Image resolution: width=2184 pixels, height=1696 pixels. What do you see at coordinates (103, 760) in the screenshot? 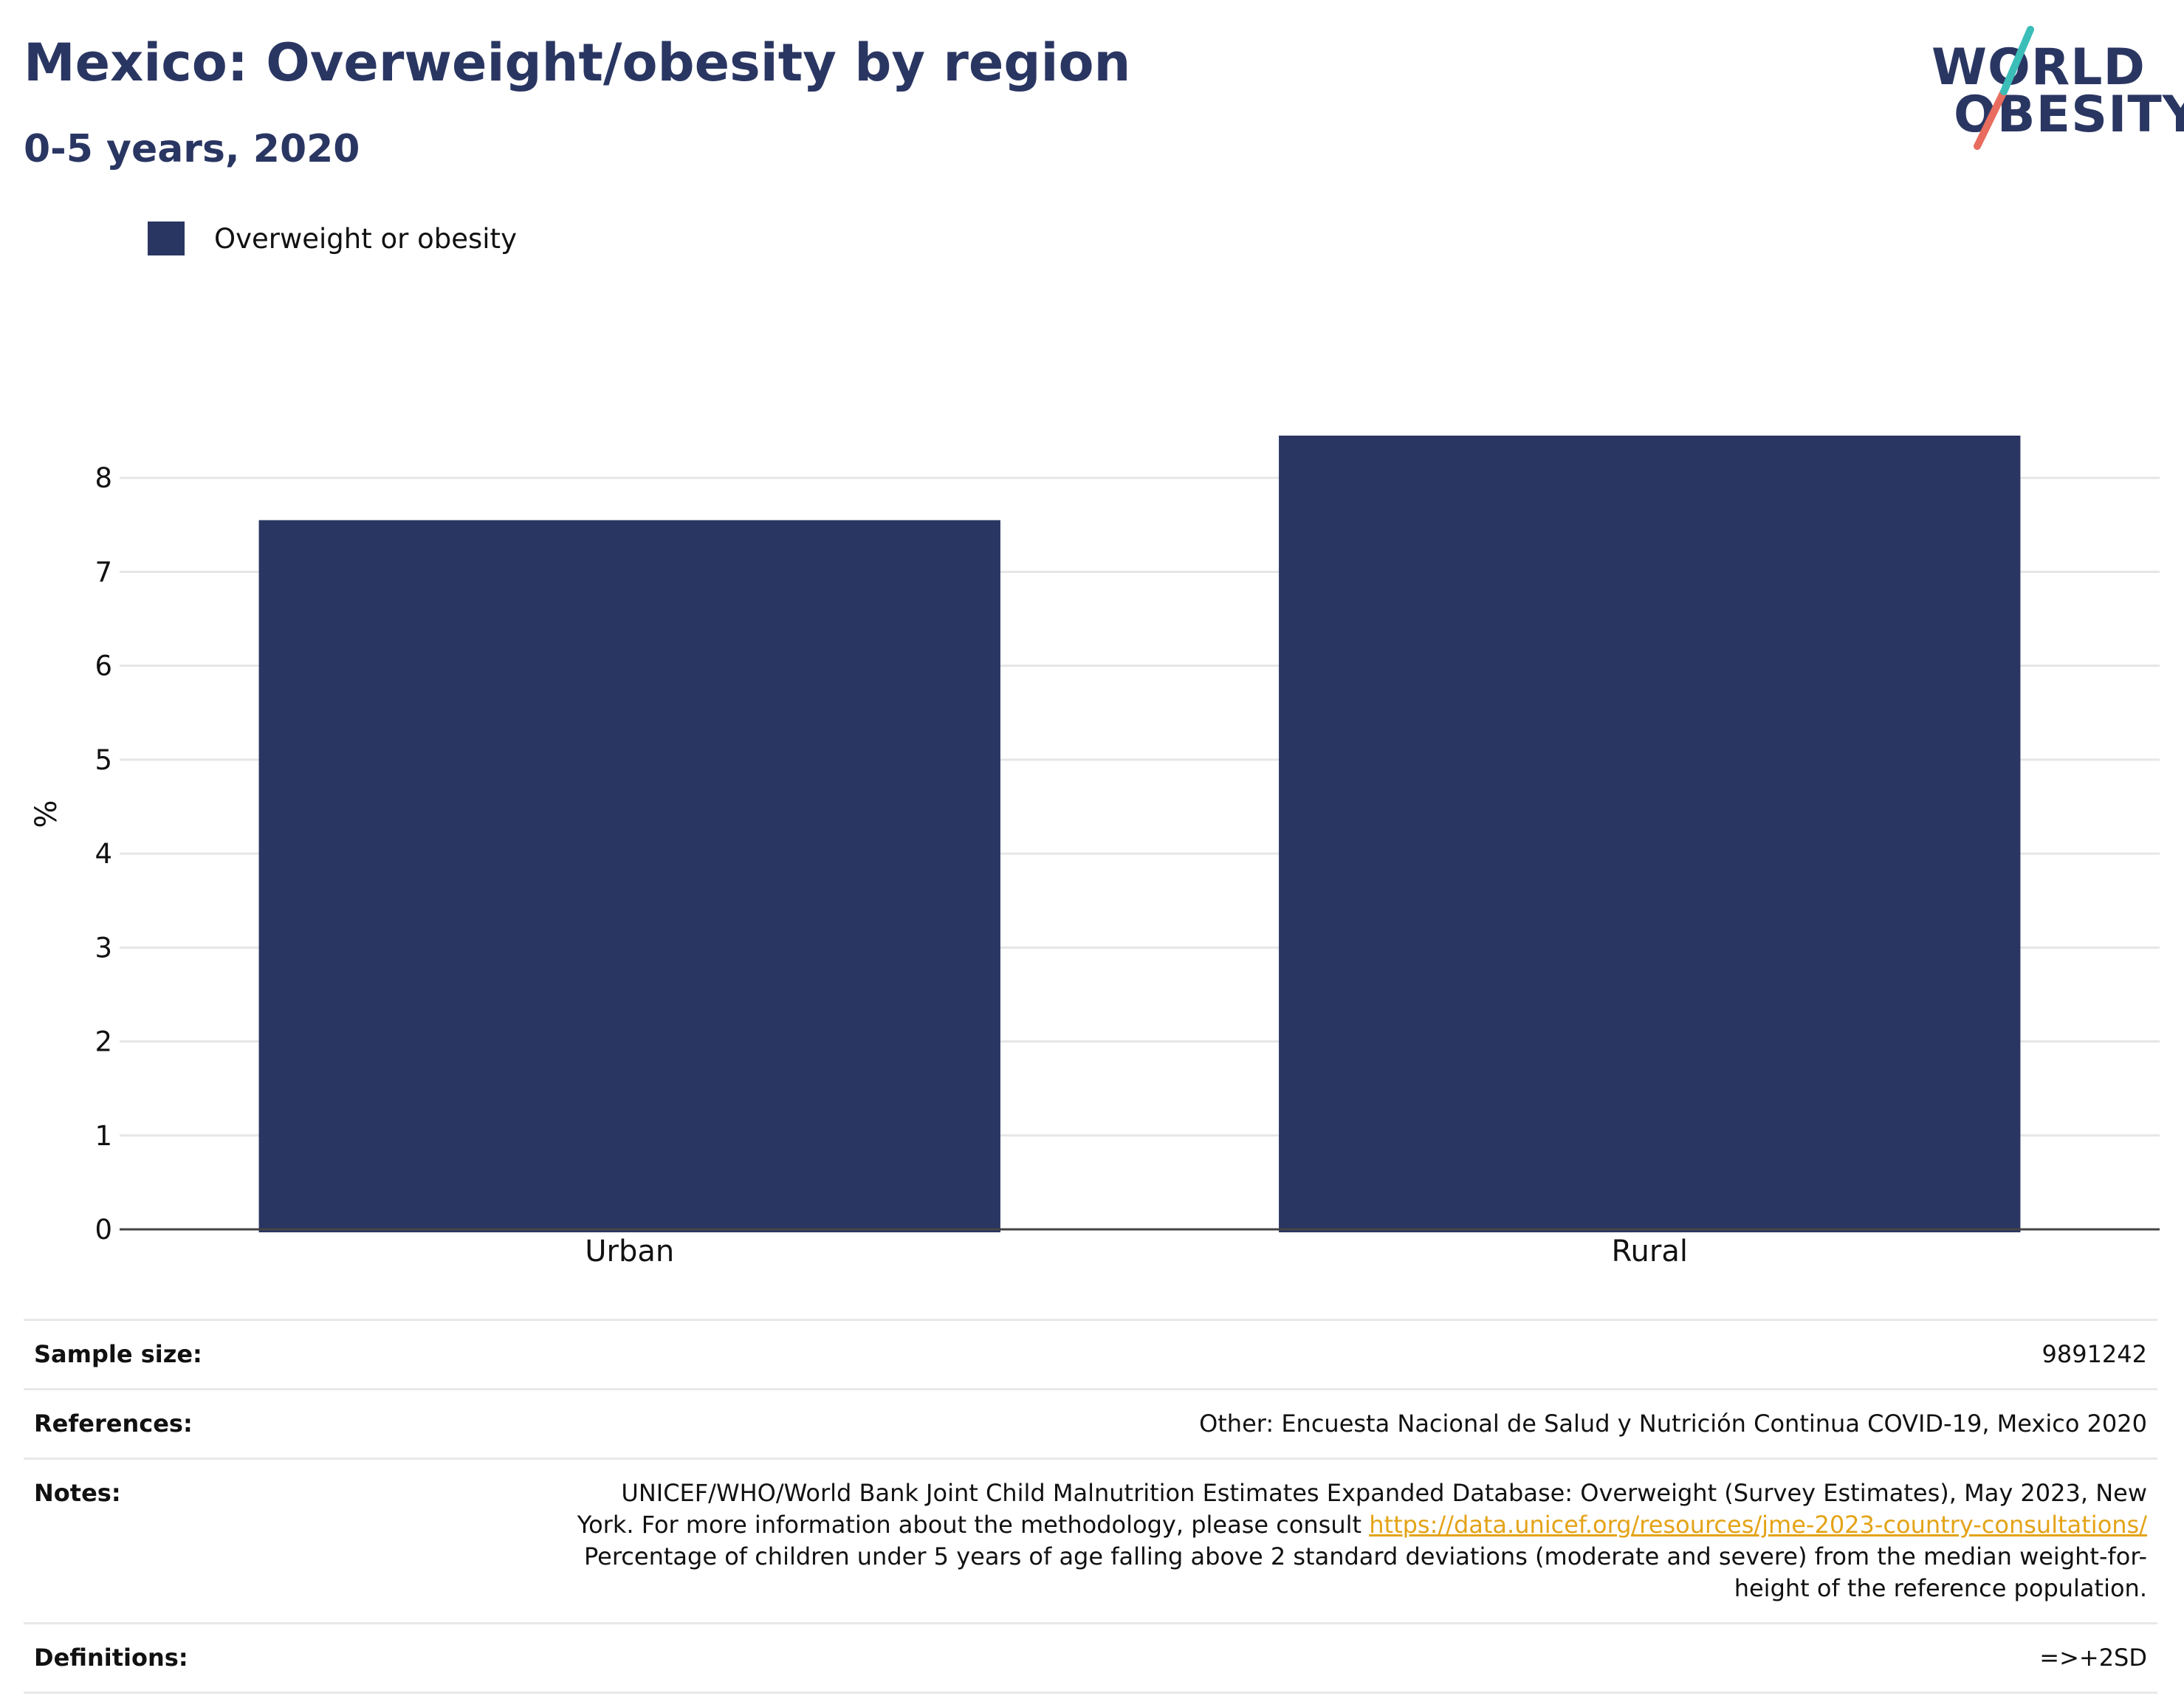
I see `y-tick-label: 5` at bounding box center [103, 760].